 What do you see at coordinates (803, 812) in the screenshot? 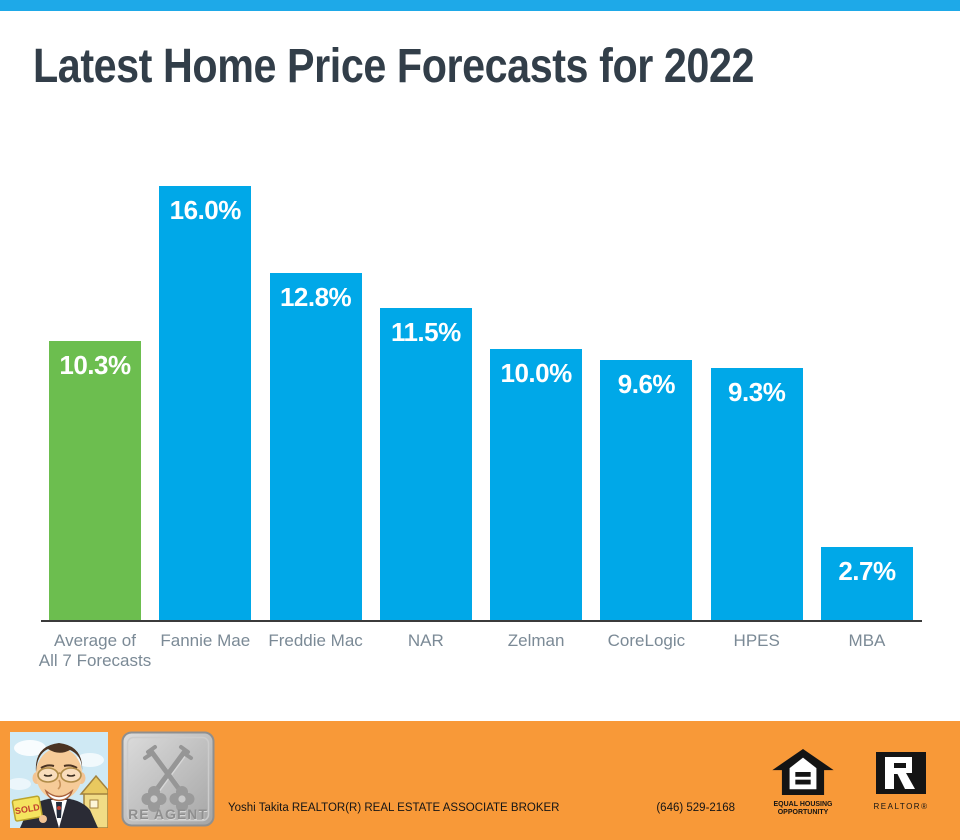
I see `eho-label-line2: OPPORTUNITY` at bounding box center [803, 812].